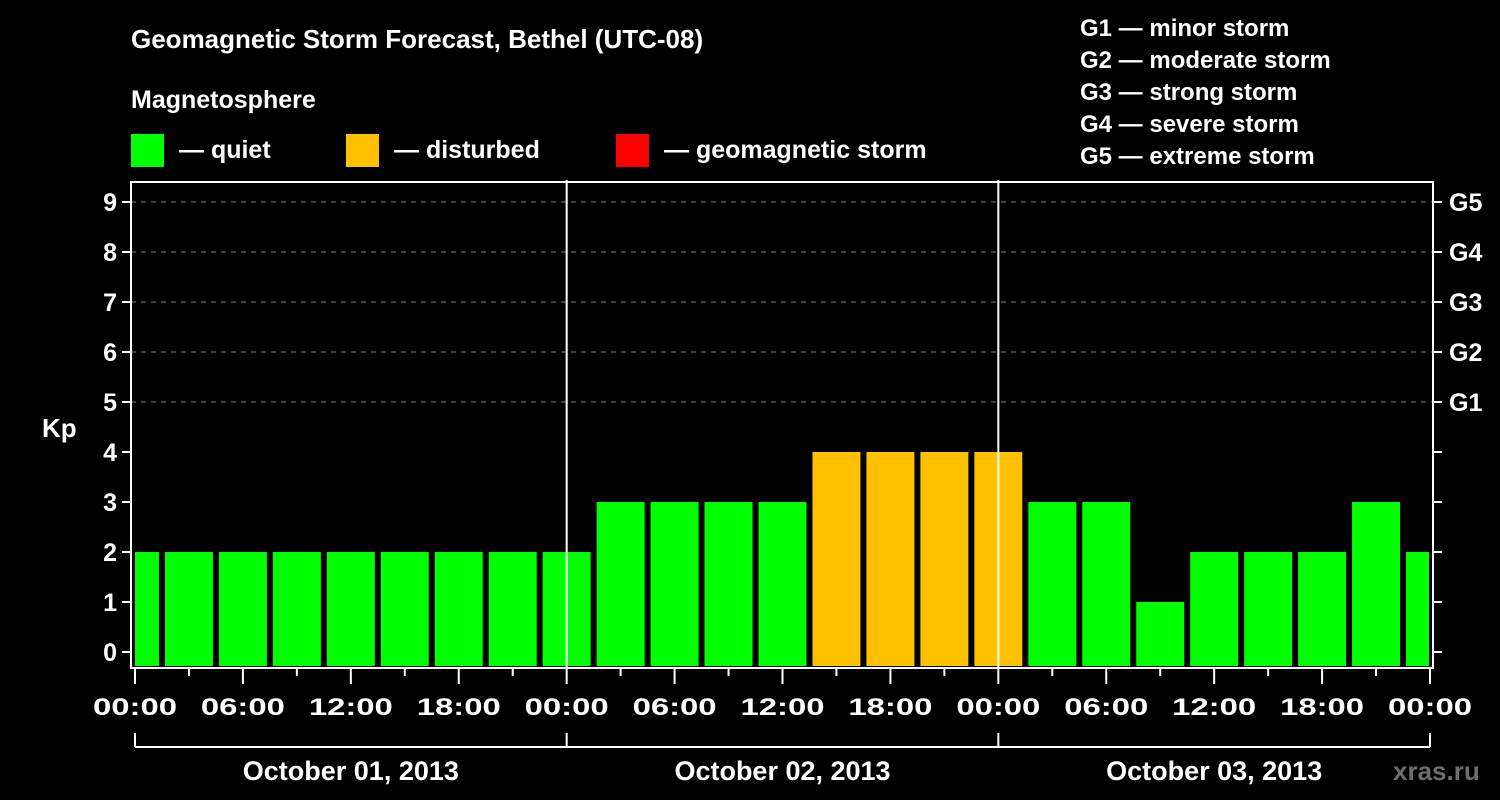 The width and height of the screenshot is (1500, 800). What do you see at coordinates (110, 603) in the screenshot?
I see `y-tick-label: 1` at bounding box center [110, 603].